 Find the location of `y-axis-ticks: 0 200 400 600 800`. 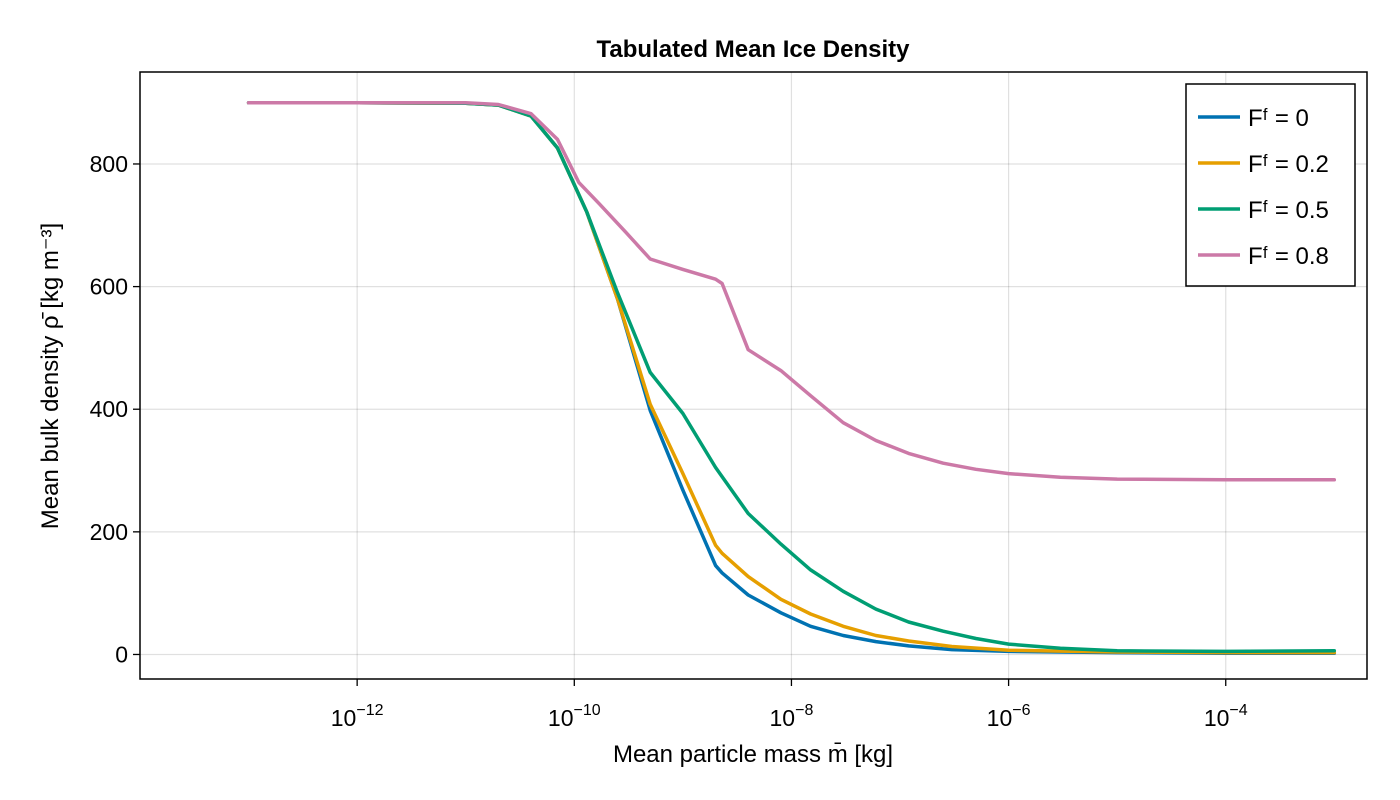

y-axis-ticks: 0 200 400 600 800 is located at coordinates (115, 409).